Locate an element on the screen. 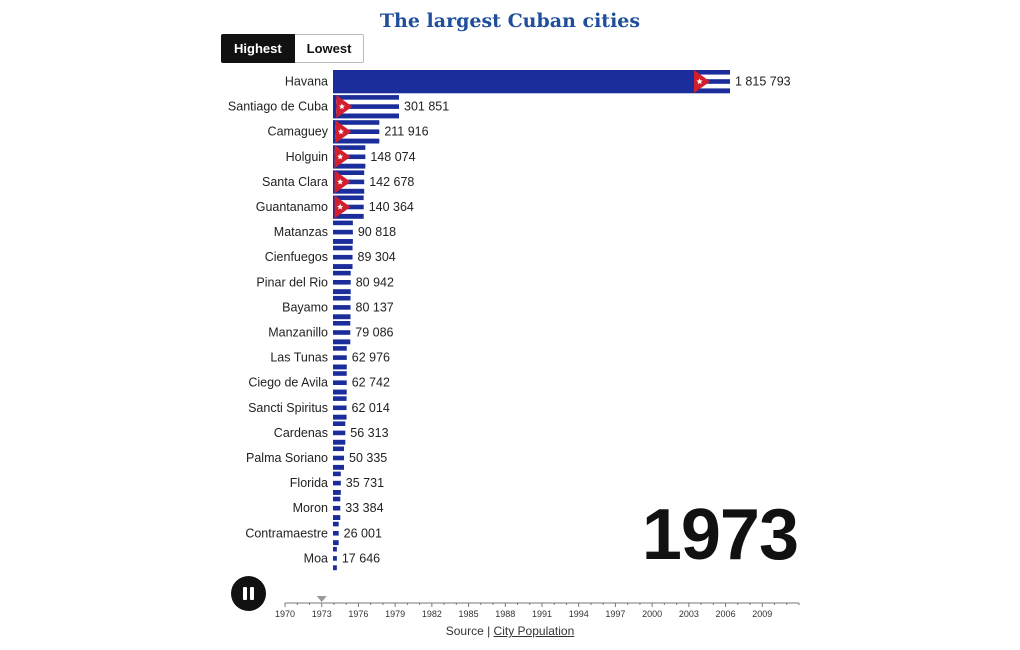 This screenshot has width=1020, height=650. timeline-tick-label: 1985 is located at coordinates (469, 614).